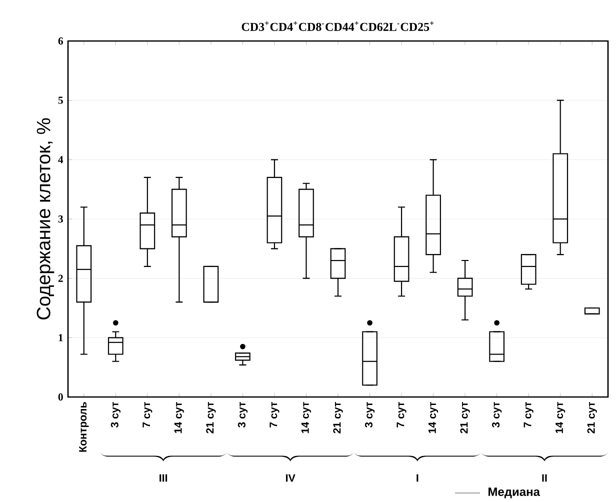 The height and width of the screenshot is (502, 616). Describe the element at coordinates (164, 478) in the screenshot. I see `text: III` at that location.